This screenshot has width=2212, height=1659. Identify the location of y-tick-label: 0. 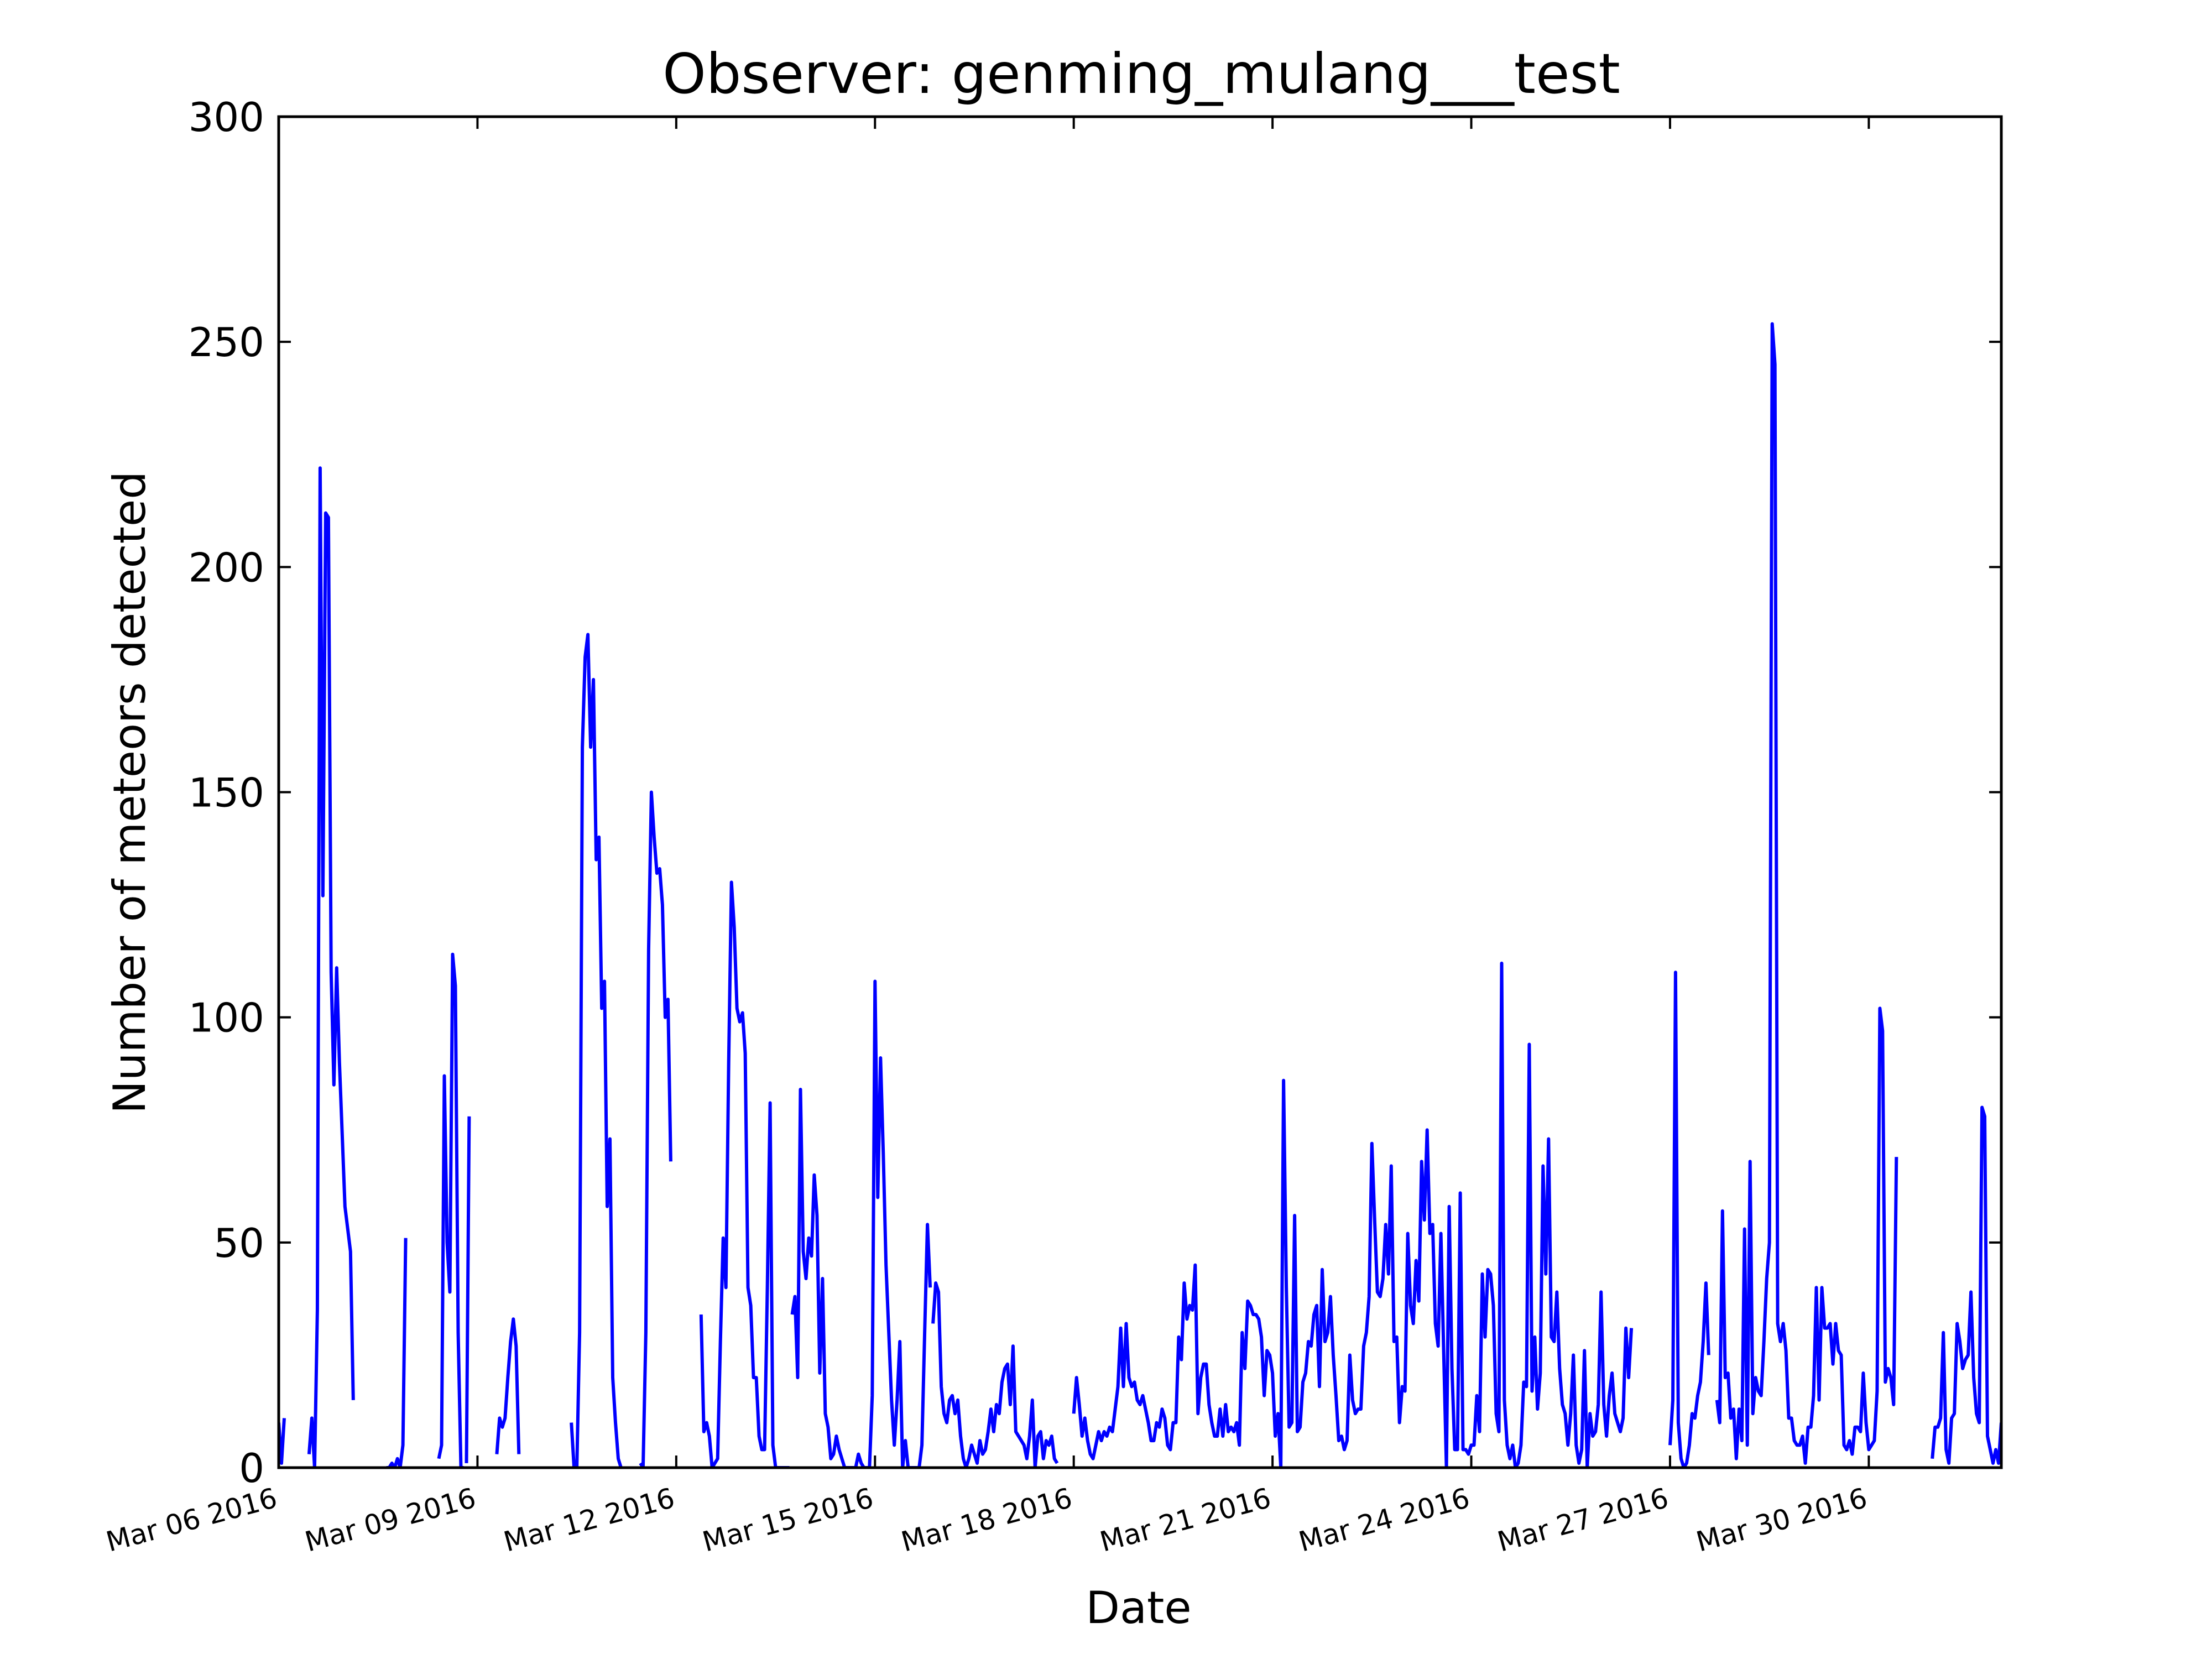
(252, 1468).